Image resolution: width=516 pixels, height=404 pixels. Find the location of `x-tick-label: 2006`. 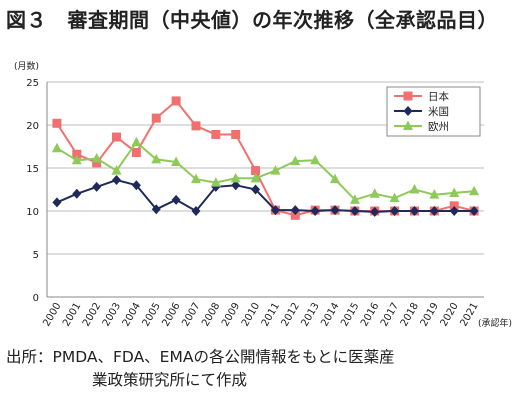

x-tick-label: 2006 is located at coordinates (171, 315).